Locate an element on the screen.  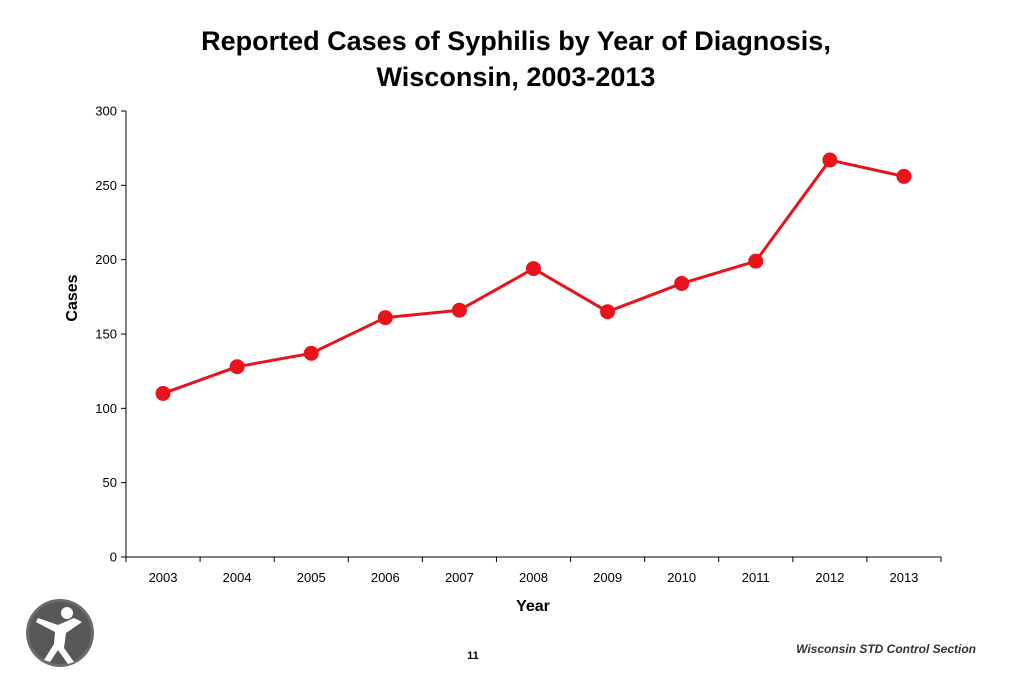
y-tick-label: 50 is located at coordinates (110, 482).